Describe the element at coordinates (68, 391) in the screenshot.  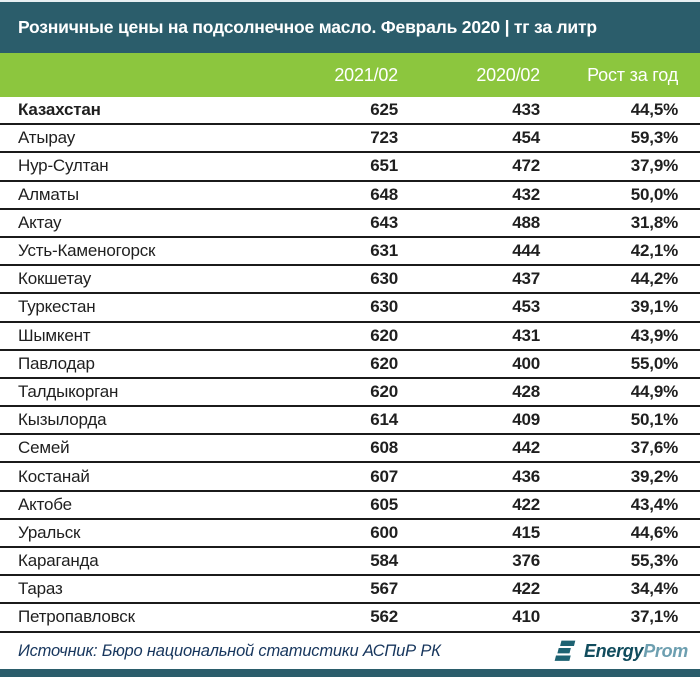
I see `region-cell: Талдыкорган` at that location.